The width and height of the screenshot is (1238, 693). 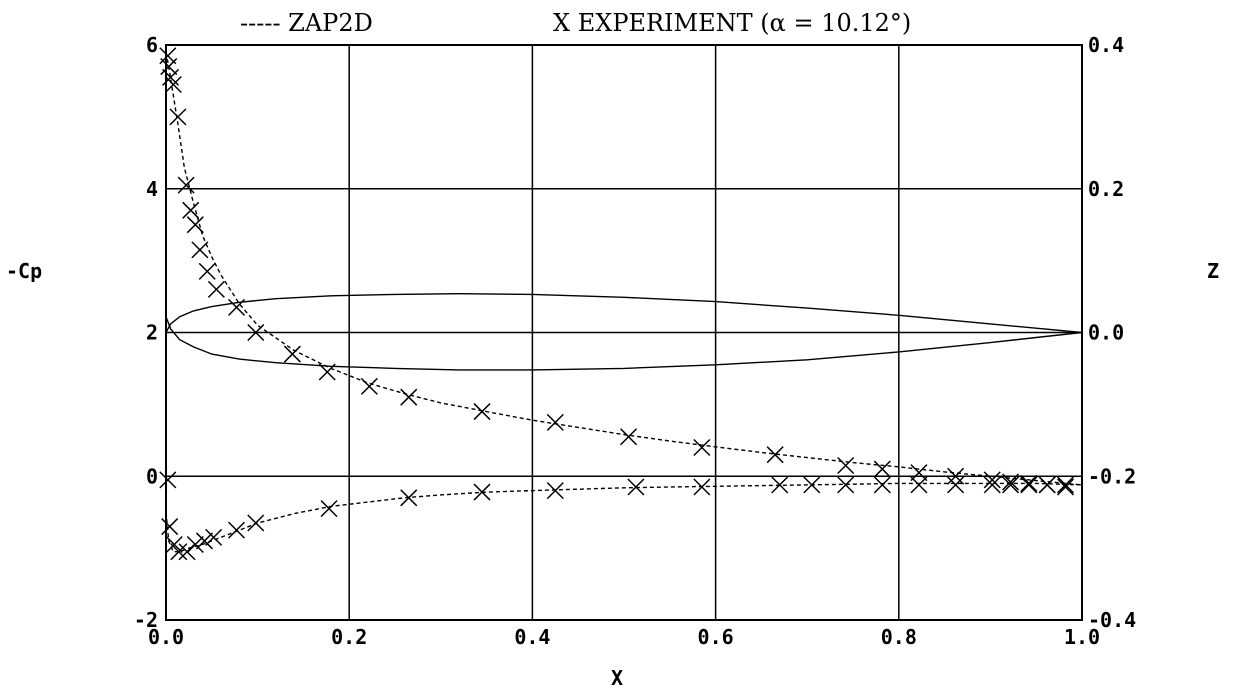 What do you see at coordinates (152, 189) in the screenshot?
I see `y-tick-label: 4` at bounding box center [152, 189].